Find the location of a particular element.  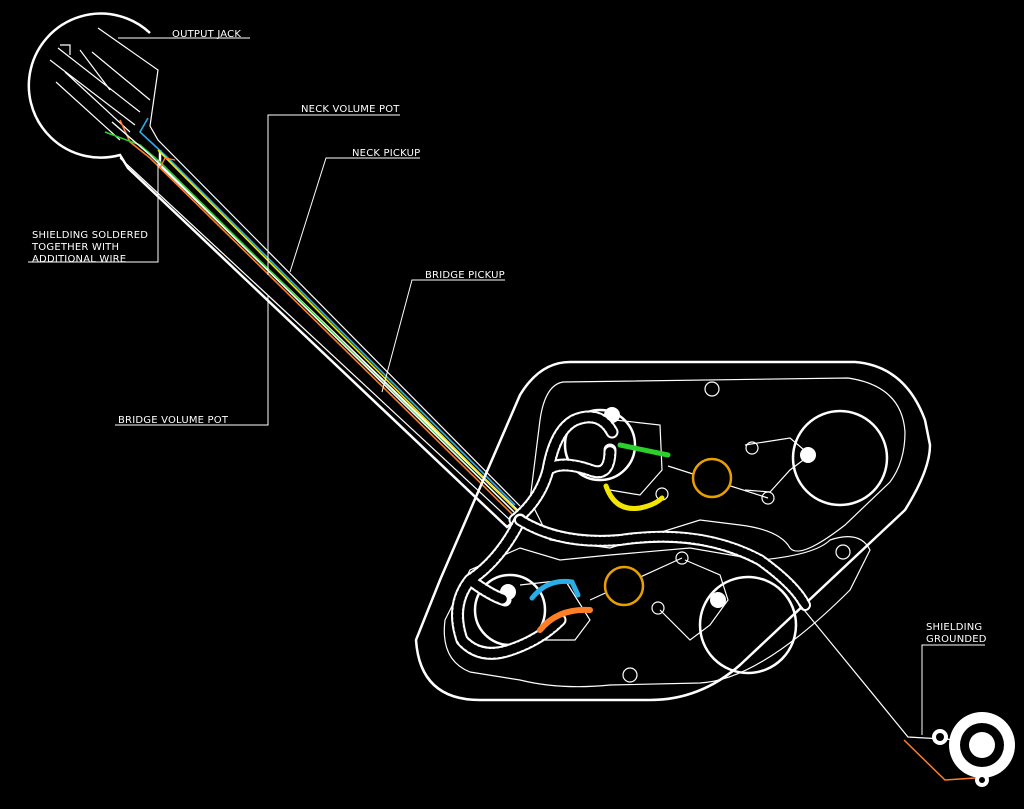

shielding-splice is located at coordinates (167, 163).